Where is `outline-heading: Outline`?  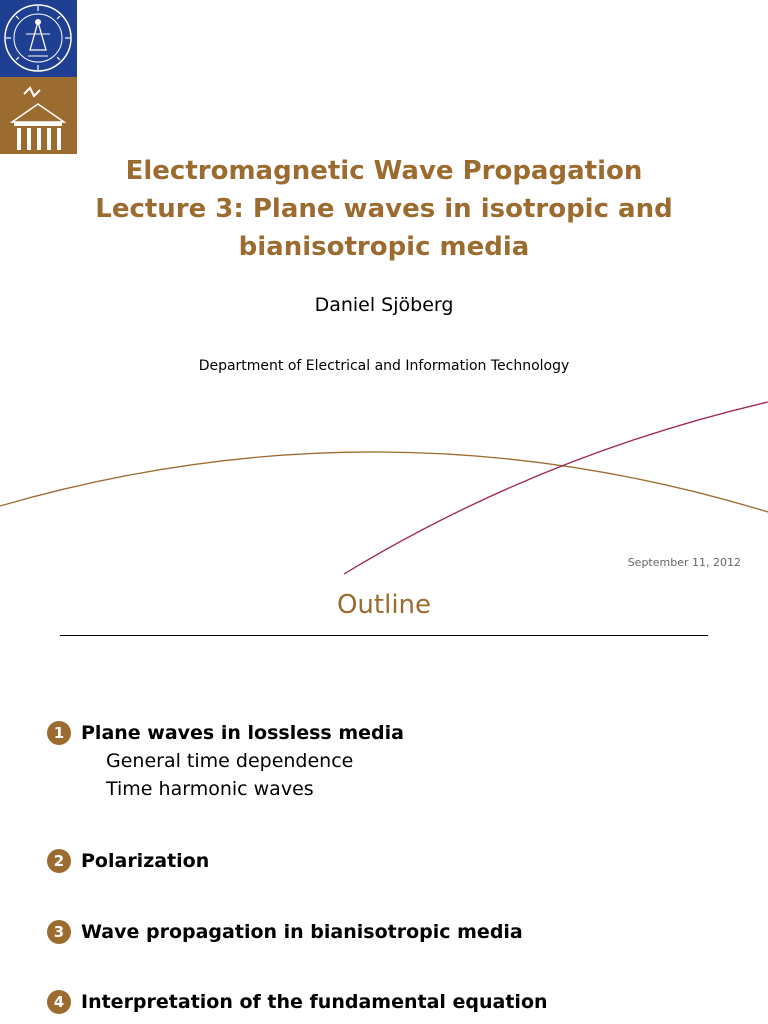 outline-heading: Outline is located at coordinates (384, 605).